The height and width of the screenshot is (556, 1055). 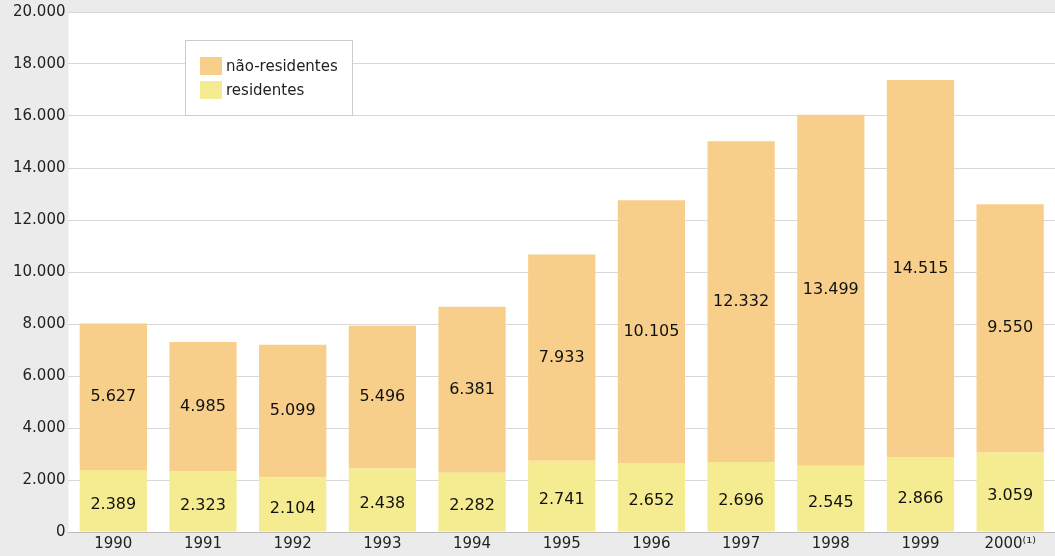 What do you see at coordinates (741, 499) in the screenshot?
I see `data-label: 2.696` at bounding box center [741, 499].